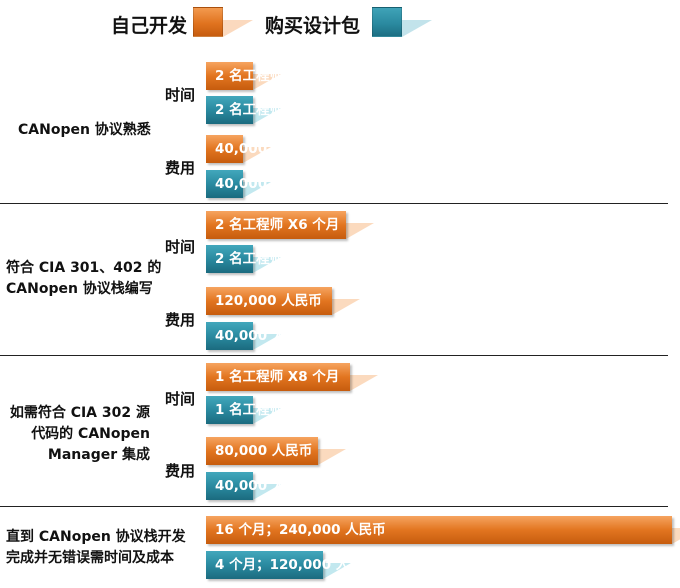 This screenshot has width=680, height=588. I want to click on legend-label-buy-kit: 购买设计包, so click(313, 26).